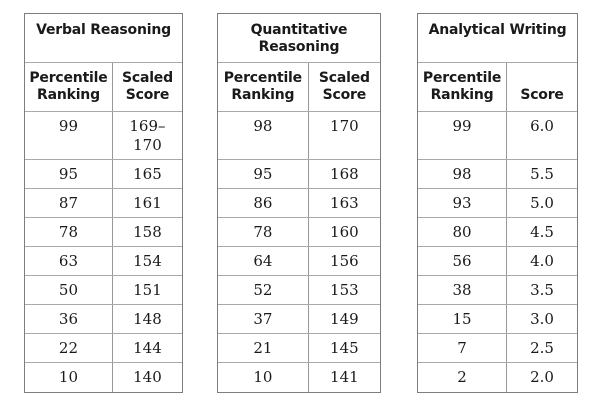 This screenshot has height=408, width=600. What do you see at coordinates (542, 347) in the screenshot?
I see `score-cell: 2.5` at bounding box center [542, 347].